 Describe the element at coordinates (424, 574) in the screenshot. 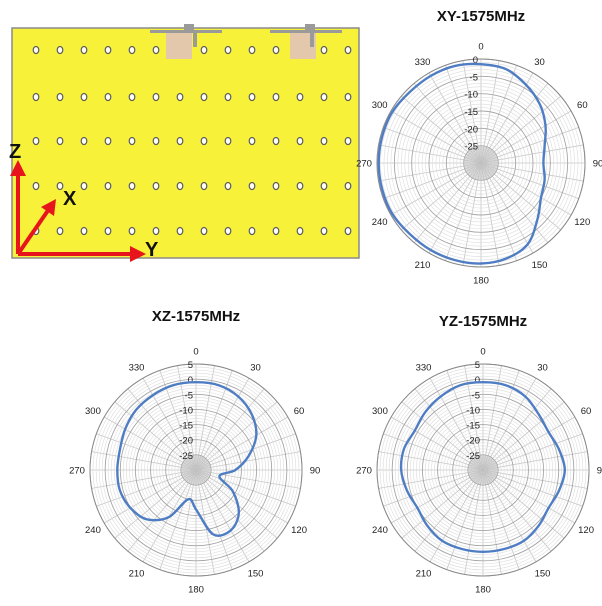

I see `theta-tick-label: 210` at that location.